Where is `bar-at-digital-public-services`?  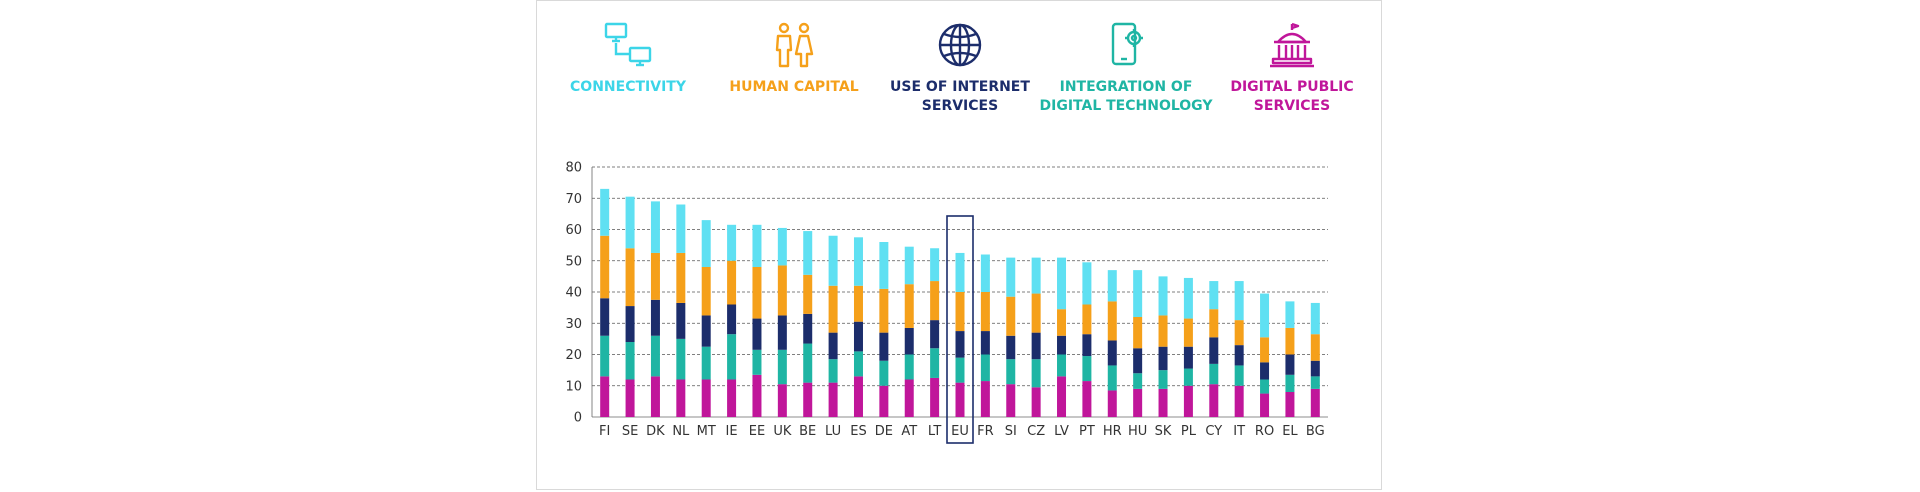 bar-at-digital-public-services is located at coordinates (909, 398).